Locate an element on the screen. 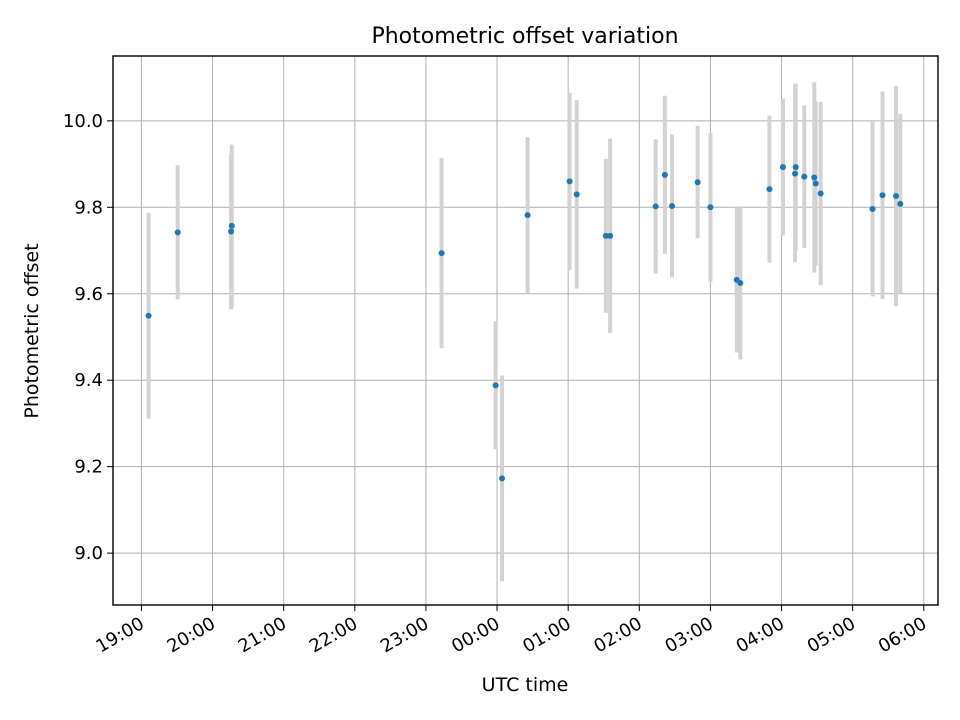  x-tick-label: 04:00 is located at coordinates (760, 635).